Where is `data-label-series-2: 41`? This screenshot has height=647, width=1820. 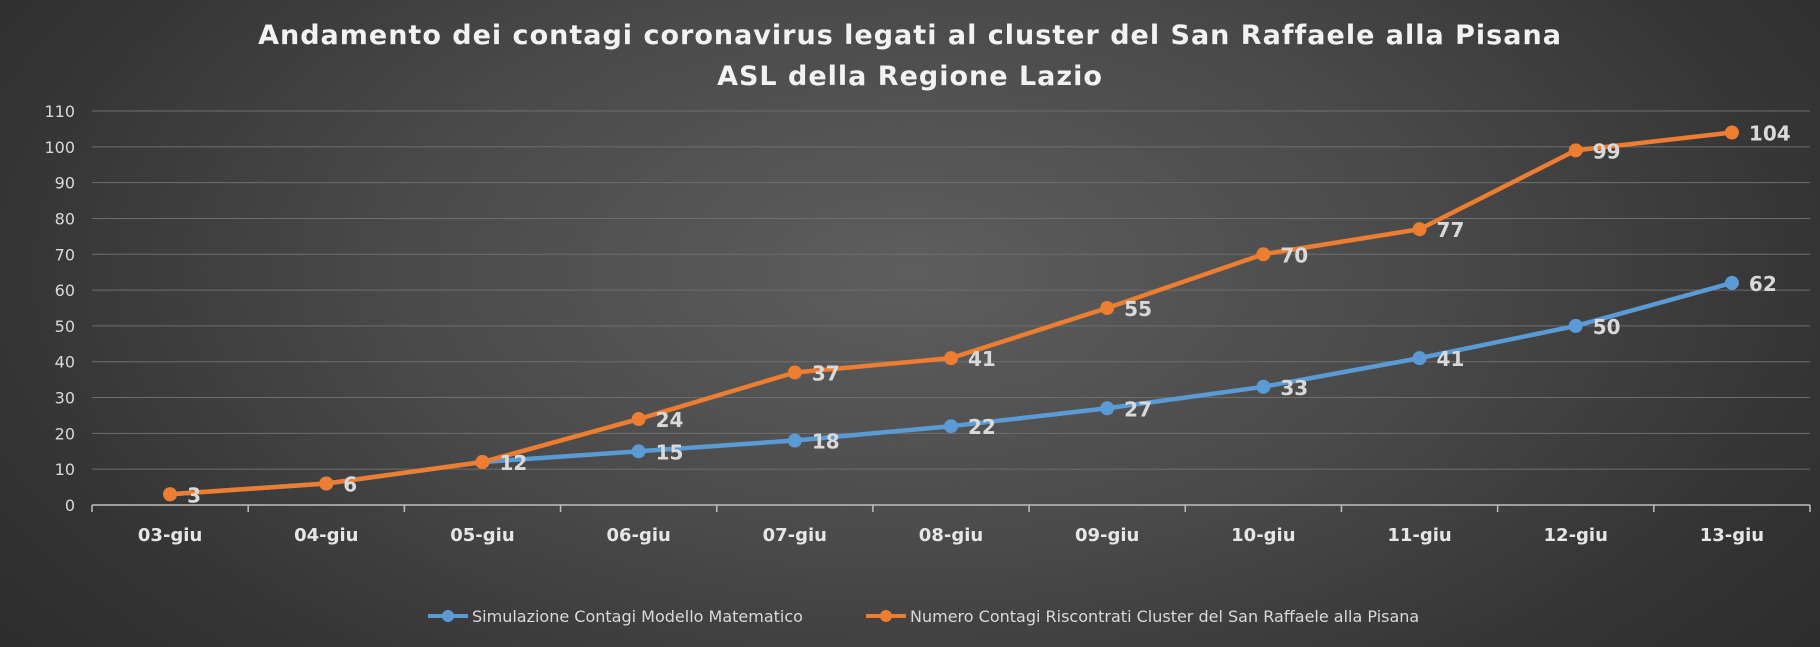 data-label-series-2: 41 is located at coordinates (982, 359).